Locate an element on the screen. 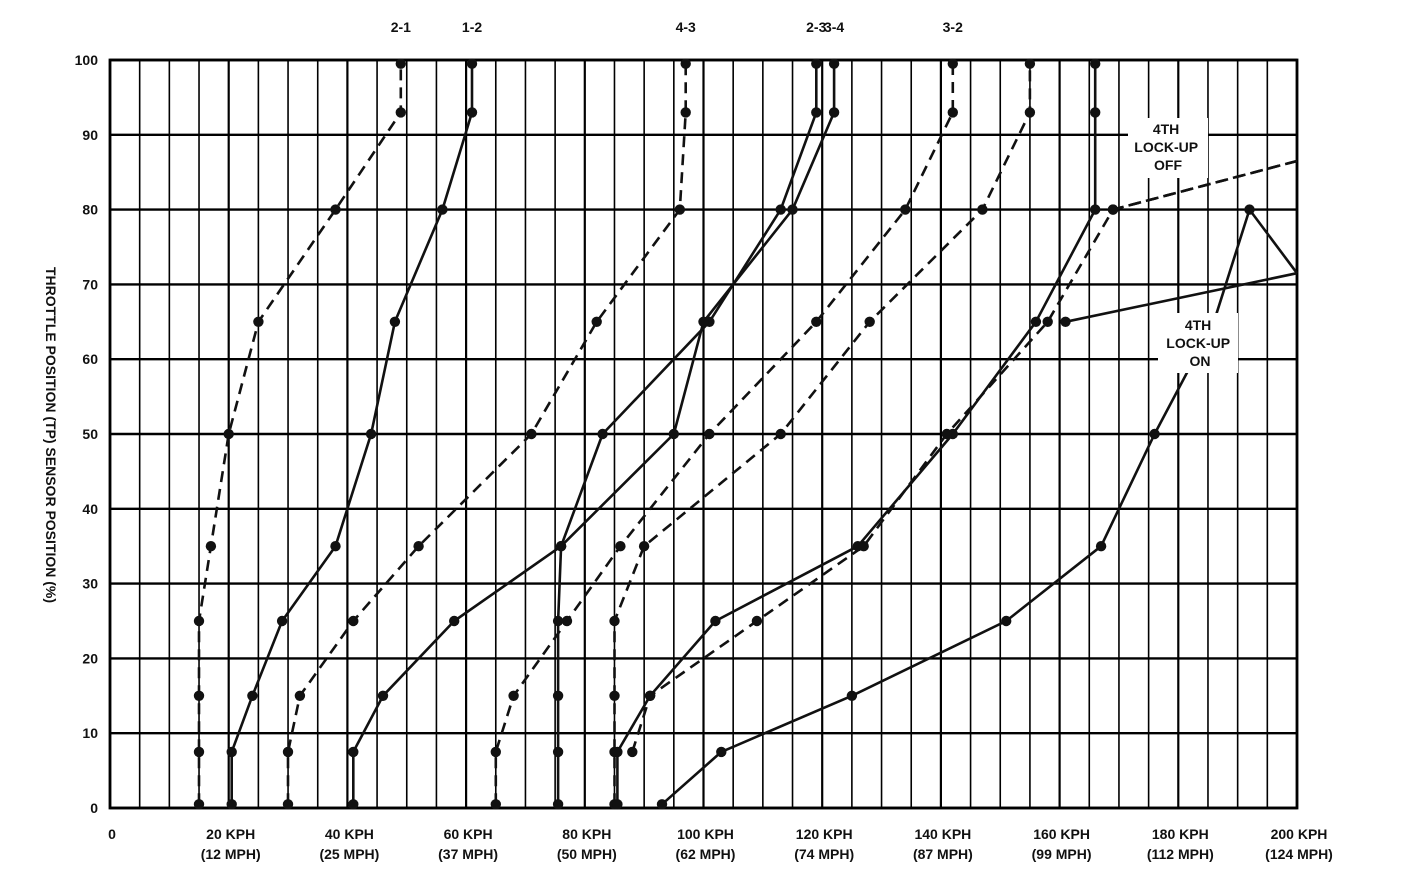 The image size is (1408, 878). y-axis-tick-labels: 0 10 20 30 40 50 60 70 80 90 100 is located at coordinates (87, 434).